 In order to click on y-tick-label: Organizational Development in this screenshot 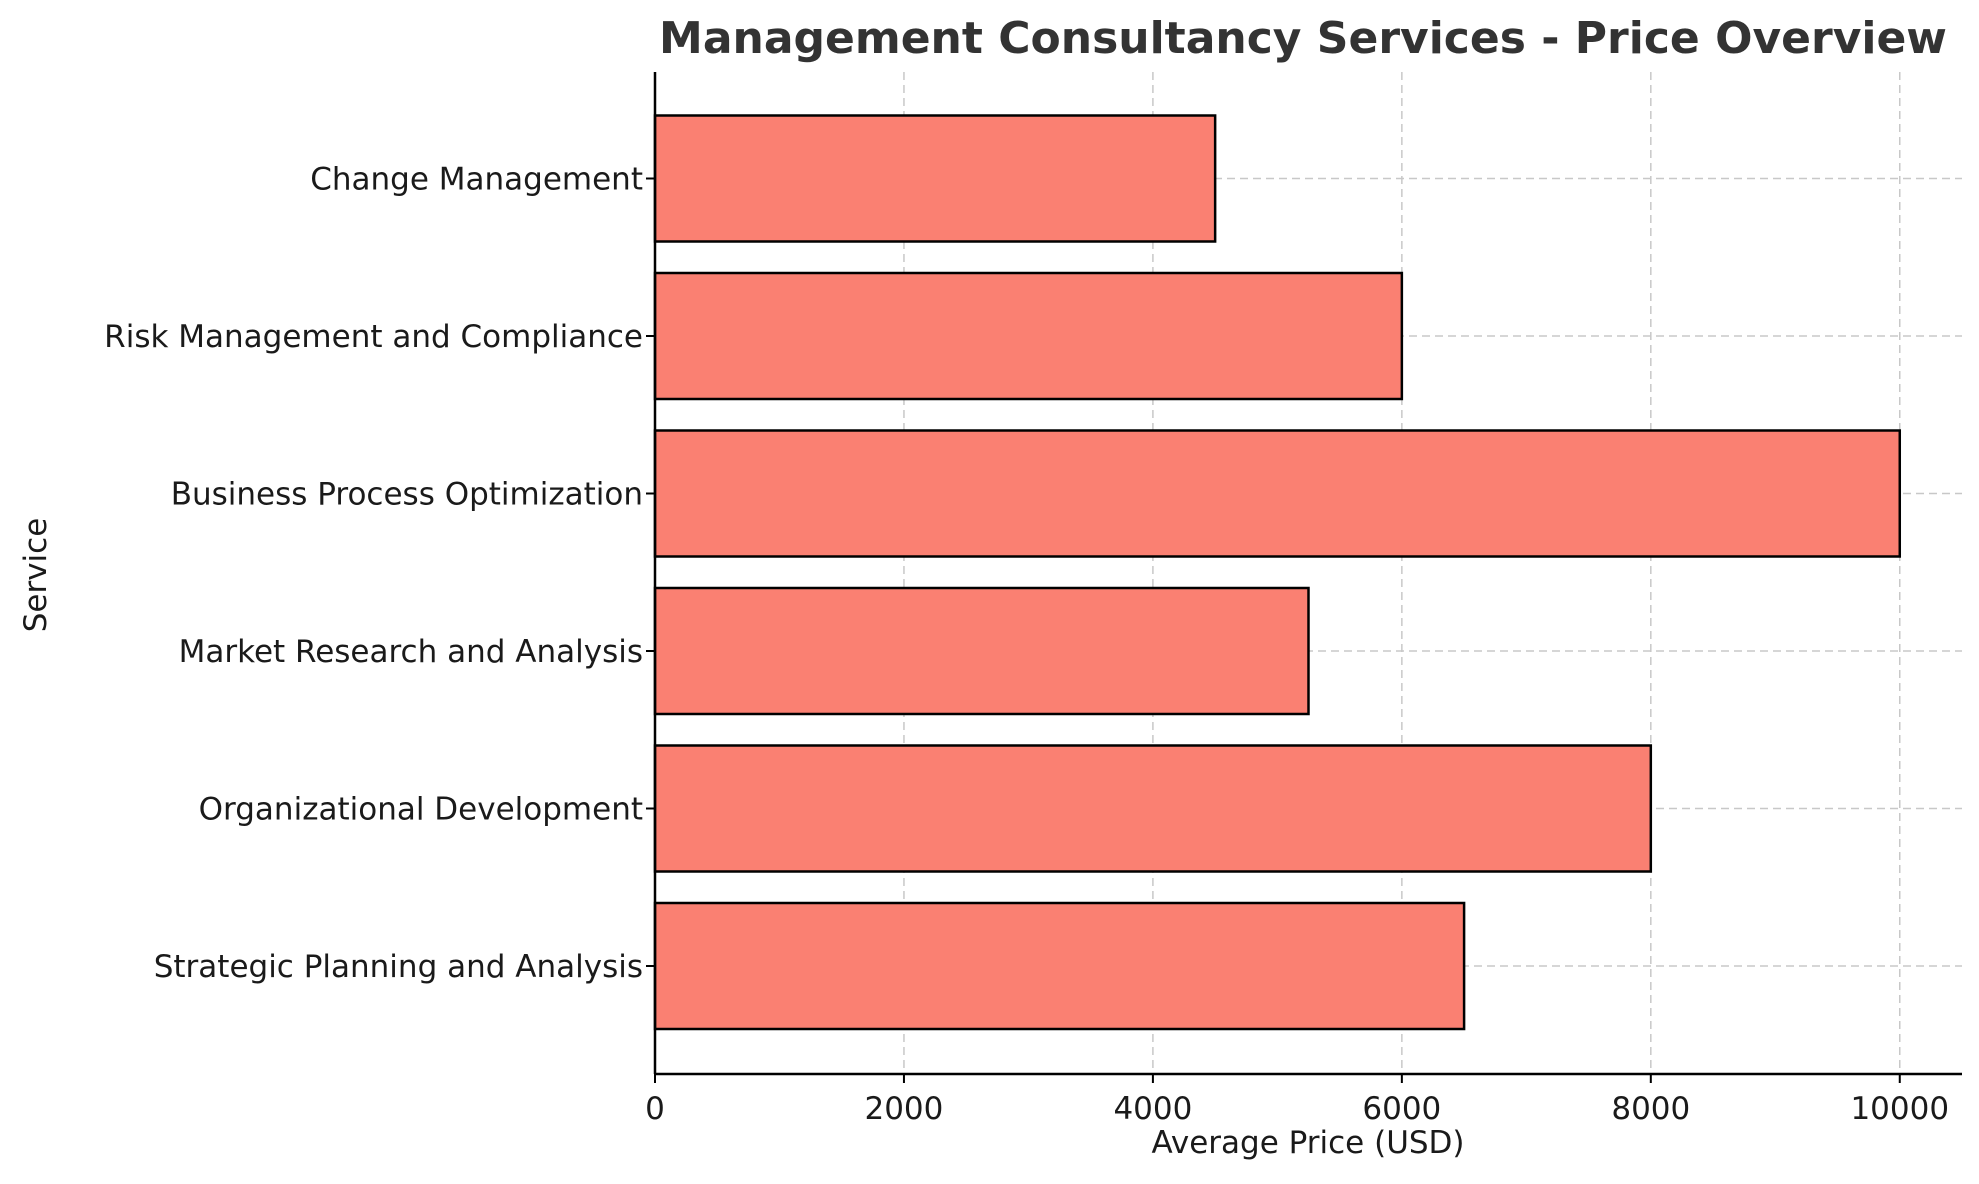, I will do `click(421, 810)`.